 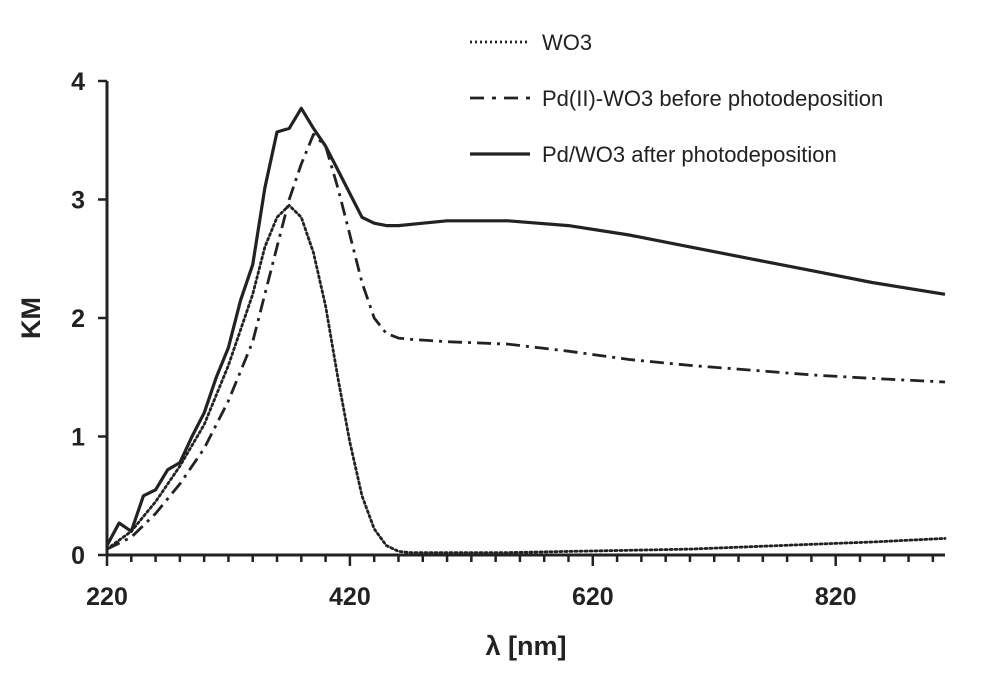 I want to click on x-tick-label: 420, so click(x=350, y=597).